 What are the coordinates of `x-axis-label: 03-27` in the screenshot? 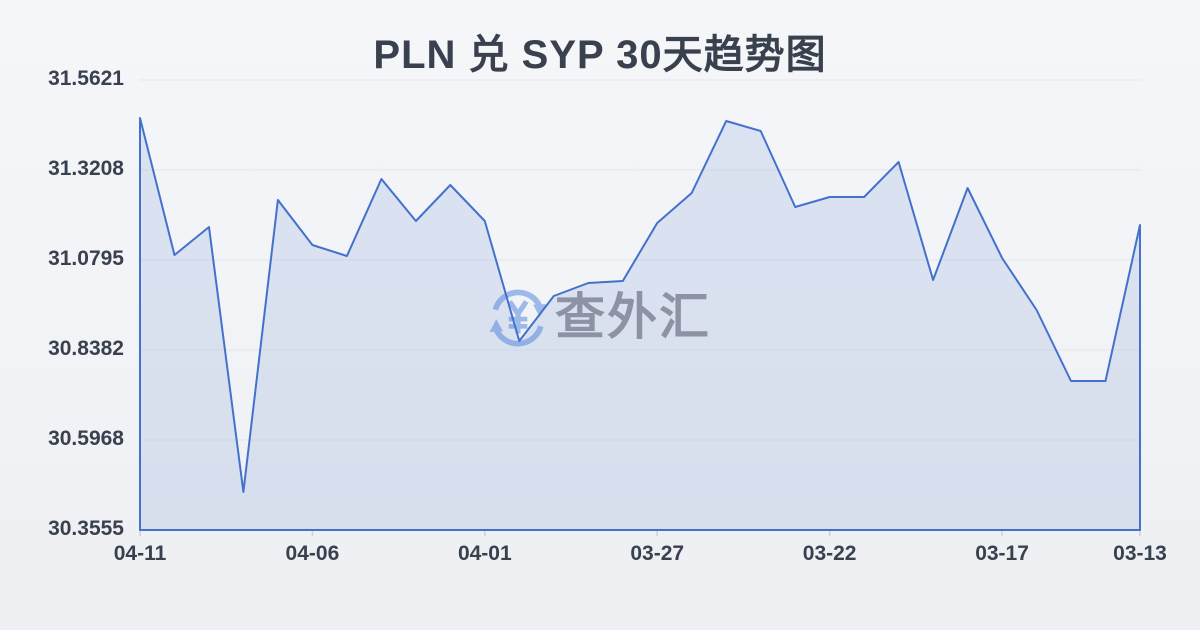 It's located at (657, 553).